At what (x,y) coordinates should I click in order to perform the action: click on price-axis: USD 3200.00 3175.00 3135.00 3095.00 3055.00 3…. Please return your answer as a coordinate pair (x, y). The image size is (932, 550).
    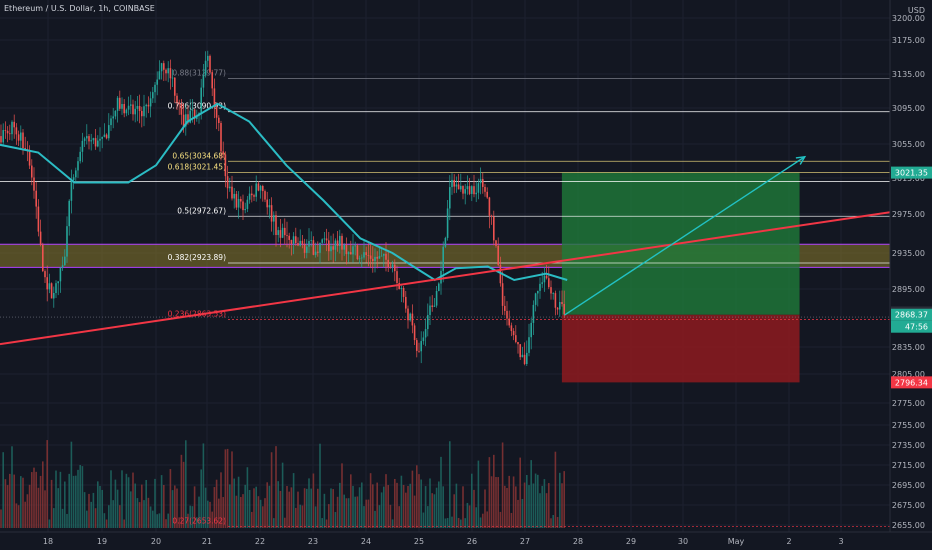
    Looking at the image, I should click on (910, 266).